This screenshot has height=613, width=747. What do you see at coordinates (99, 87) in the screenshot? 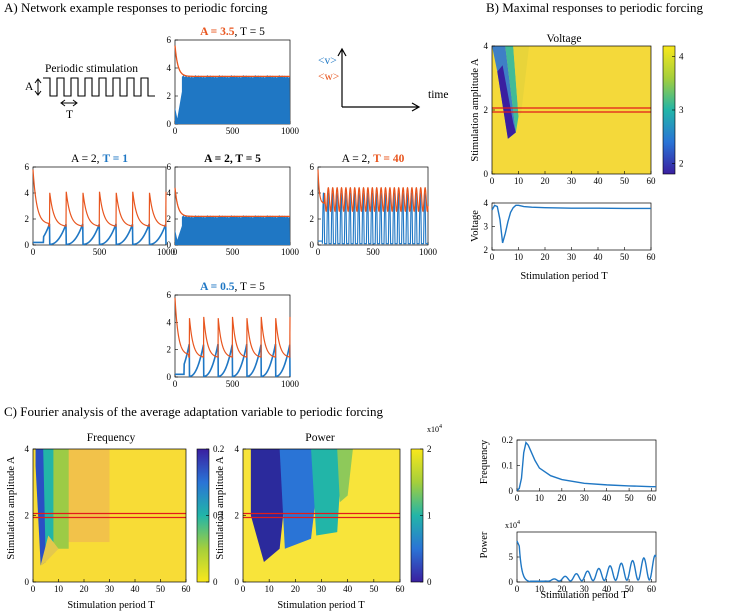
I see `square-wave` at bounding box center [99, 87].